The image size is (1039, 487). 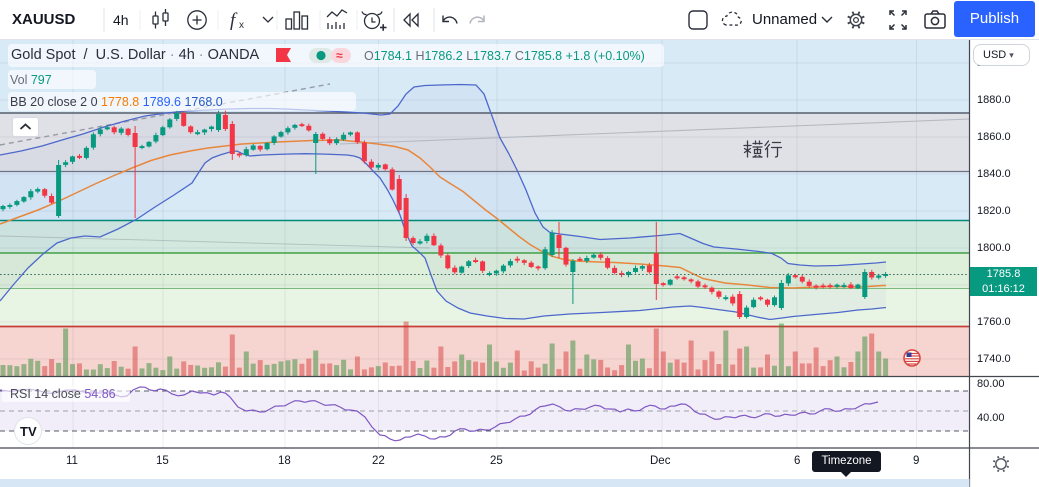 What do you see at coordinates (28, 431) in the screenshot?
I see `svg-text: TV` at bounding box center [28, 431].